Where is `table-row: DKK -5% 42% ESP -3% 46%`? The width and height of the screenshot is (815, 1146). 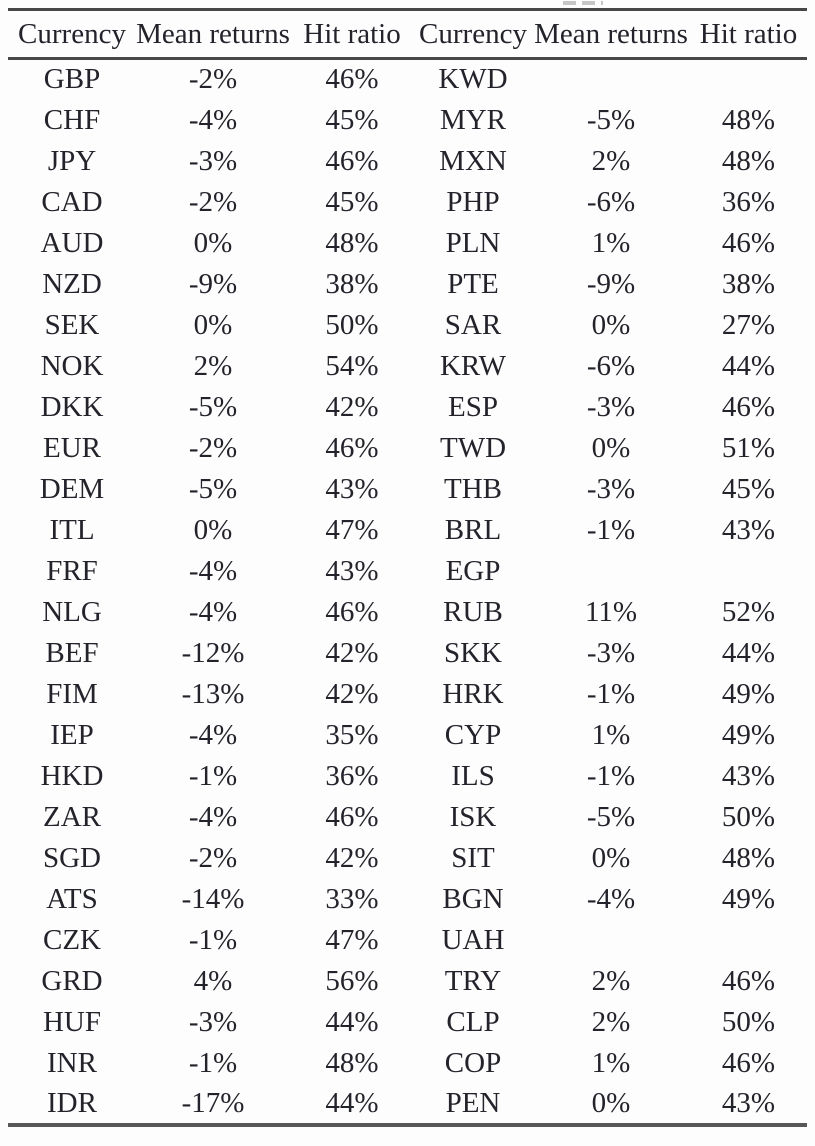 table-row: DKK -5% 42% ESP -3% 46% is located at coordinates (407, 407).